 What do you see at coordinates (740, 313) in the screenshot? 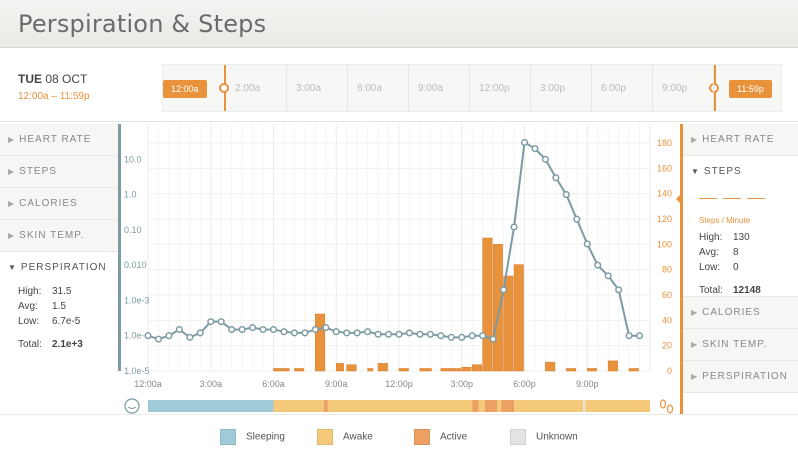
I see `metric-tab-calories-right: ▶ CALORIES` at bounding box center [740, 313].